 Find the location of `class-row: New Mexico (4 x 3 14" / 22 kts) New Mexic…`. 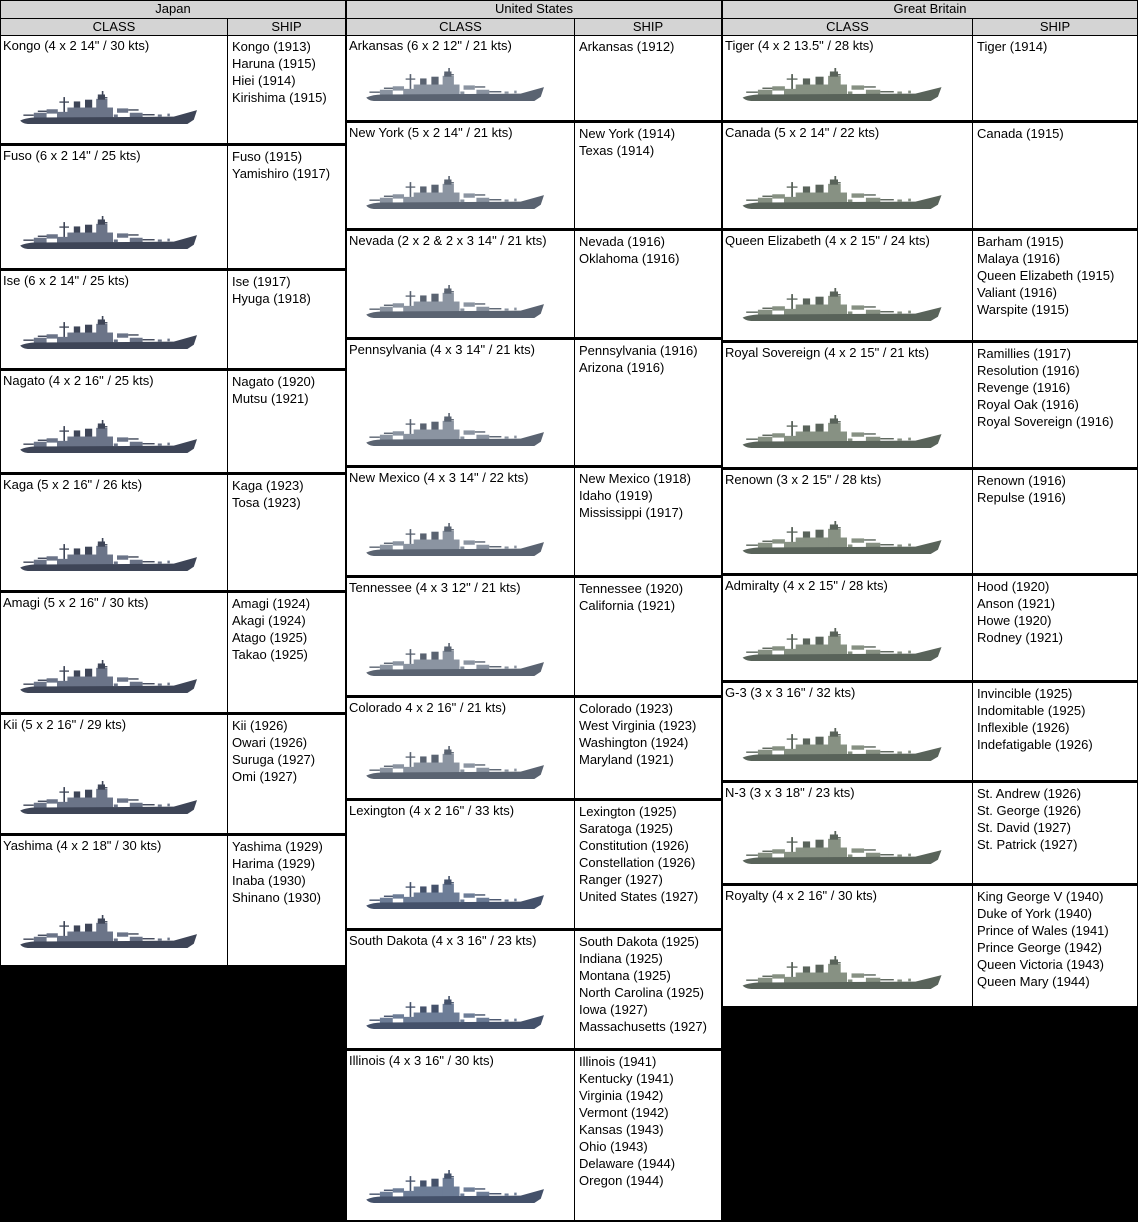

class-row: New Mexico (4 x 3 14" / 22 kts) New Mexic… is located at coordinates (534, 523).